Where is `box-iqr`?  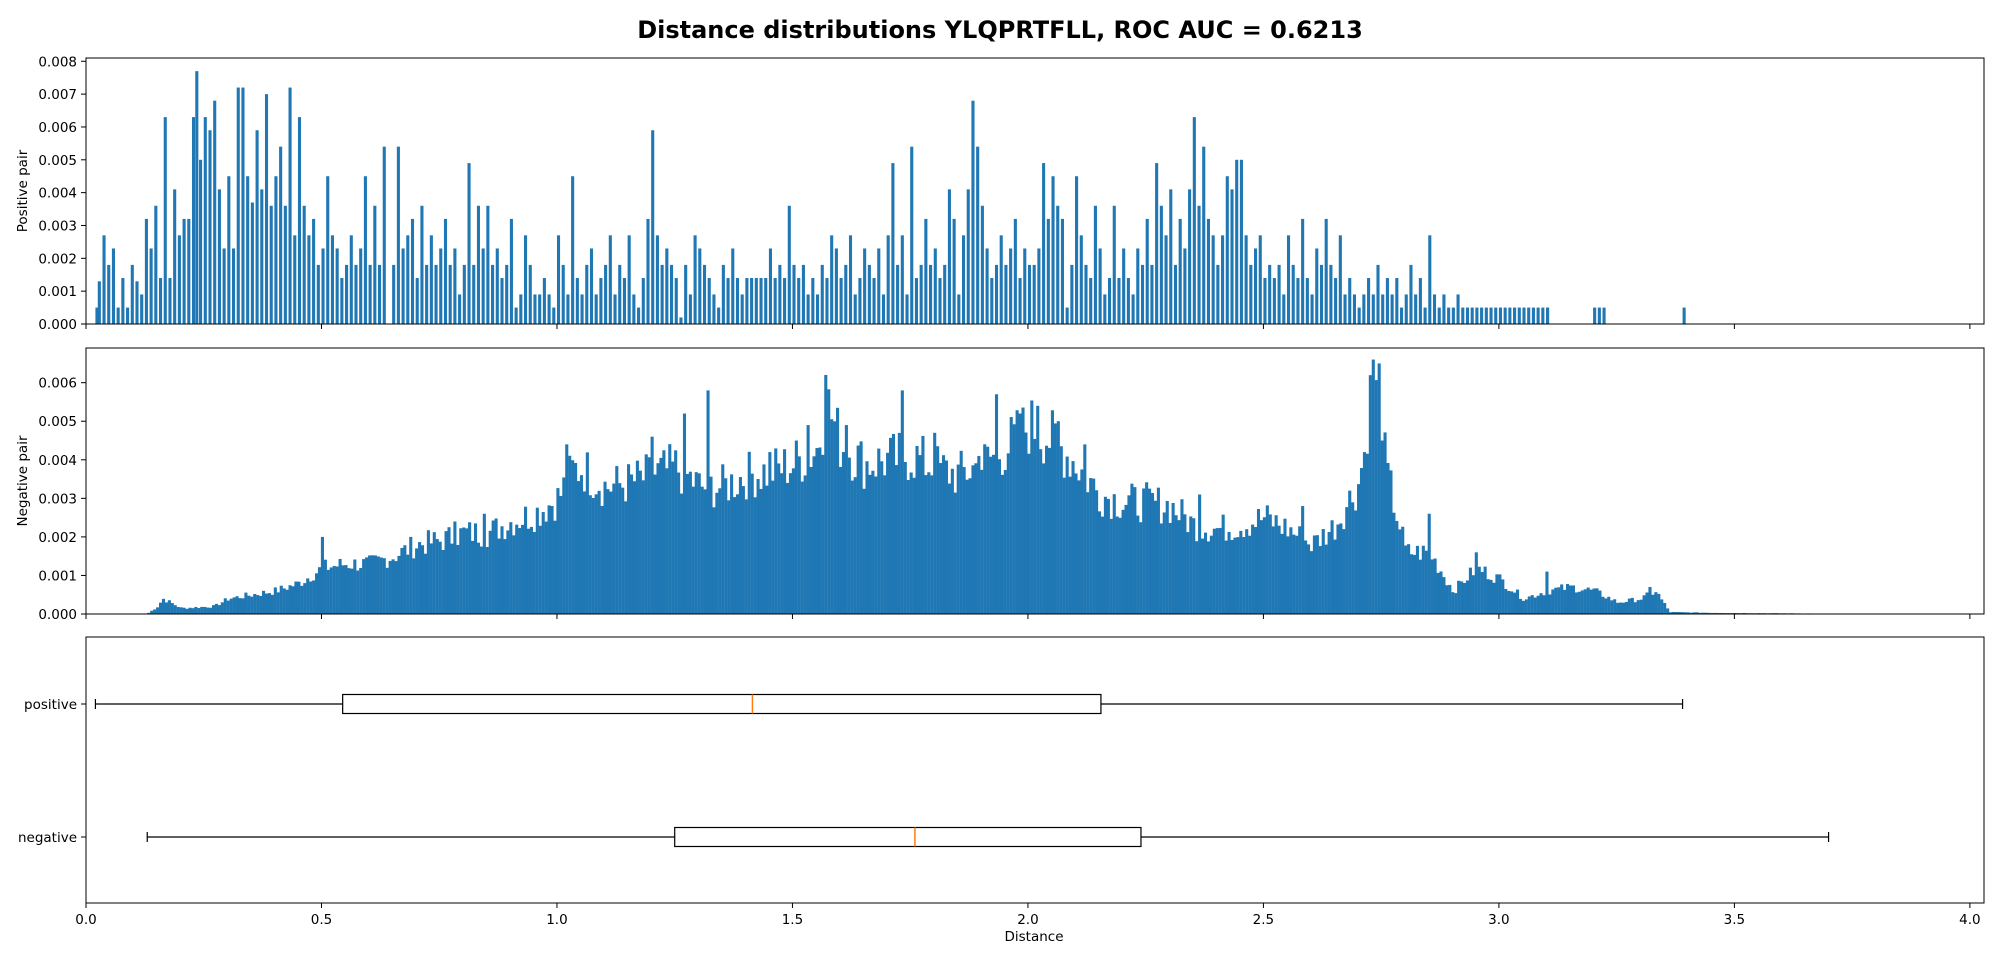 box-iqr is located at coordinates (908, 837).